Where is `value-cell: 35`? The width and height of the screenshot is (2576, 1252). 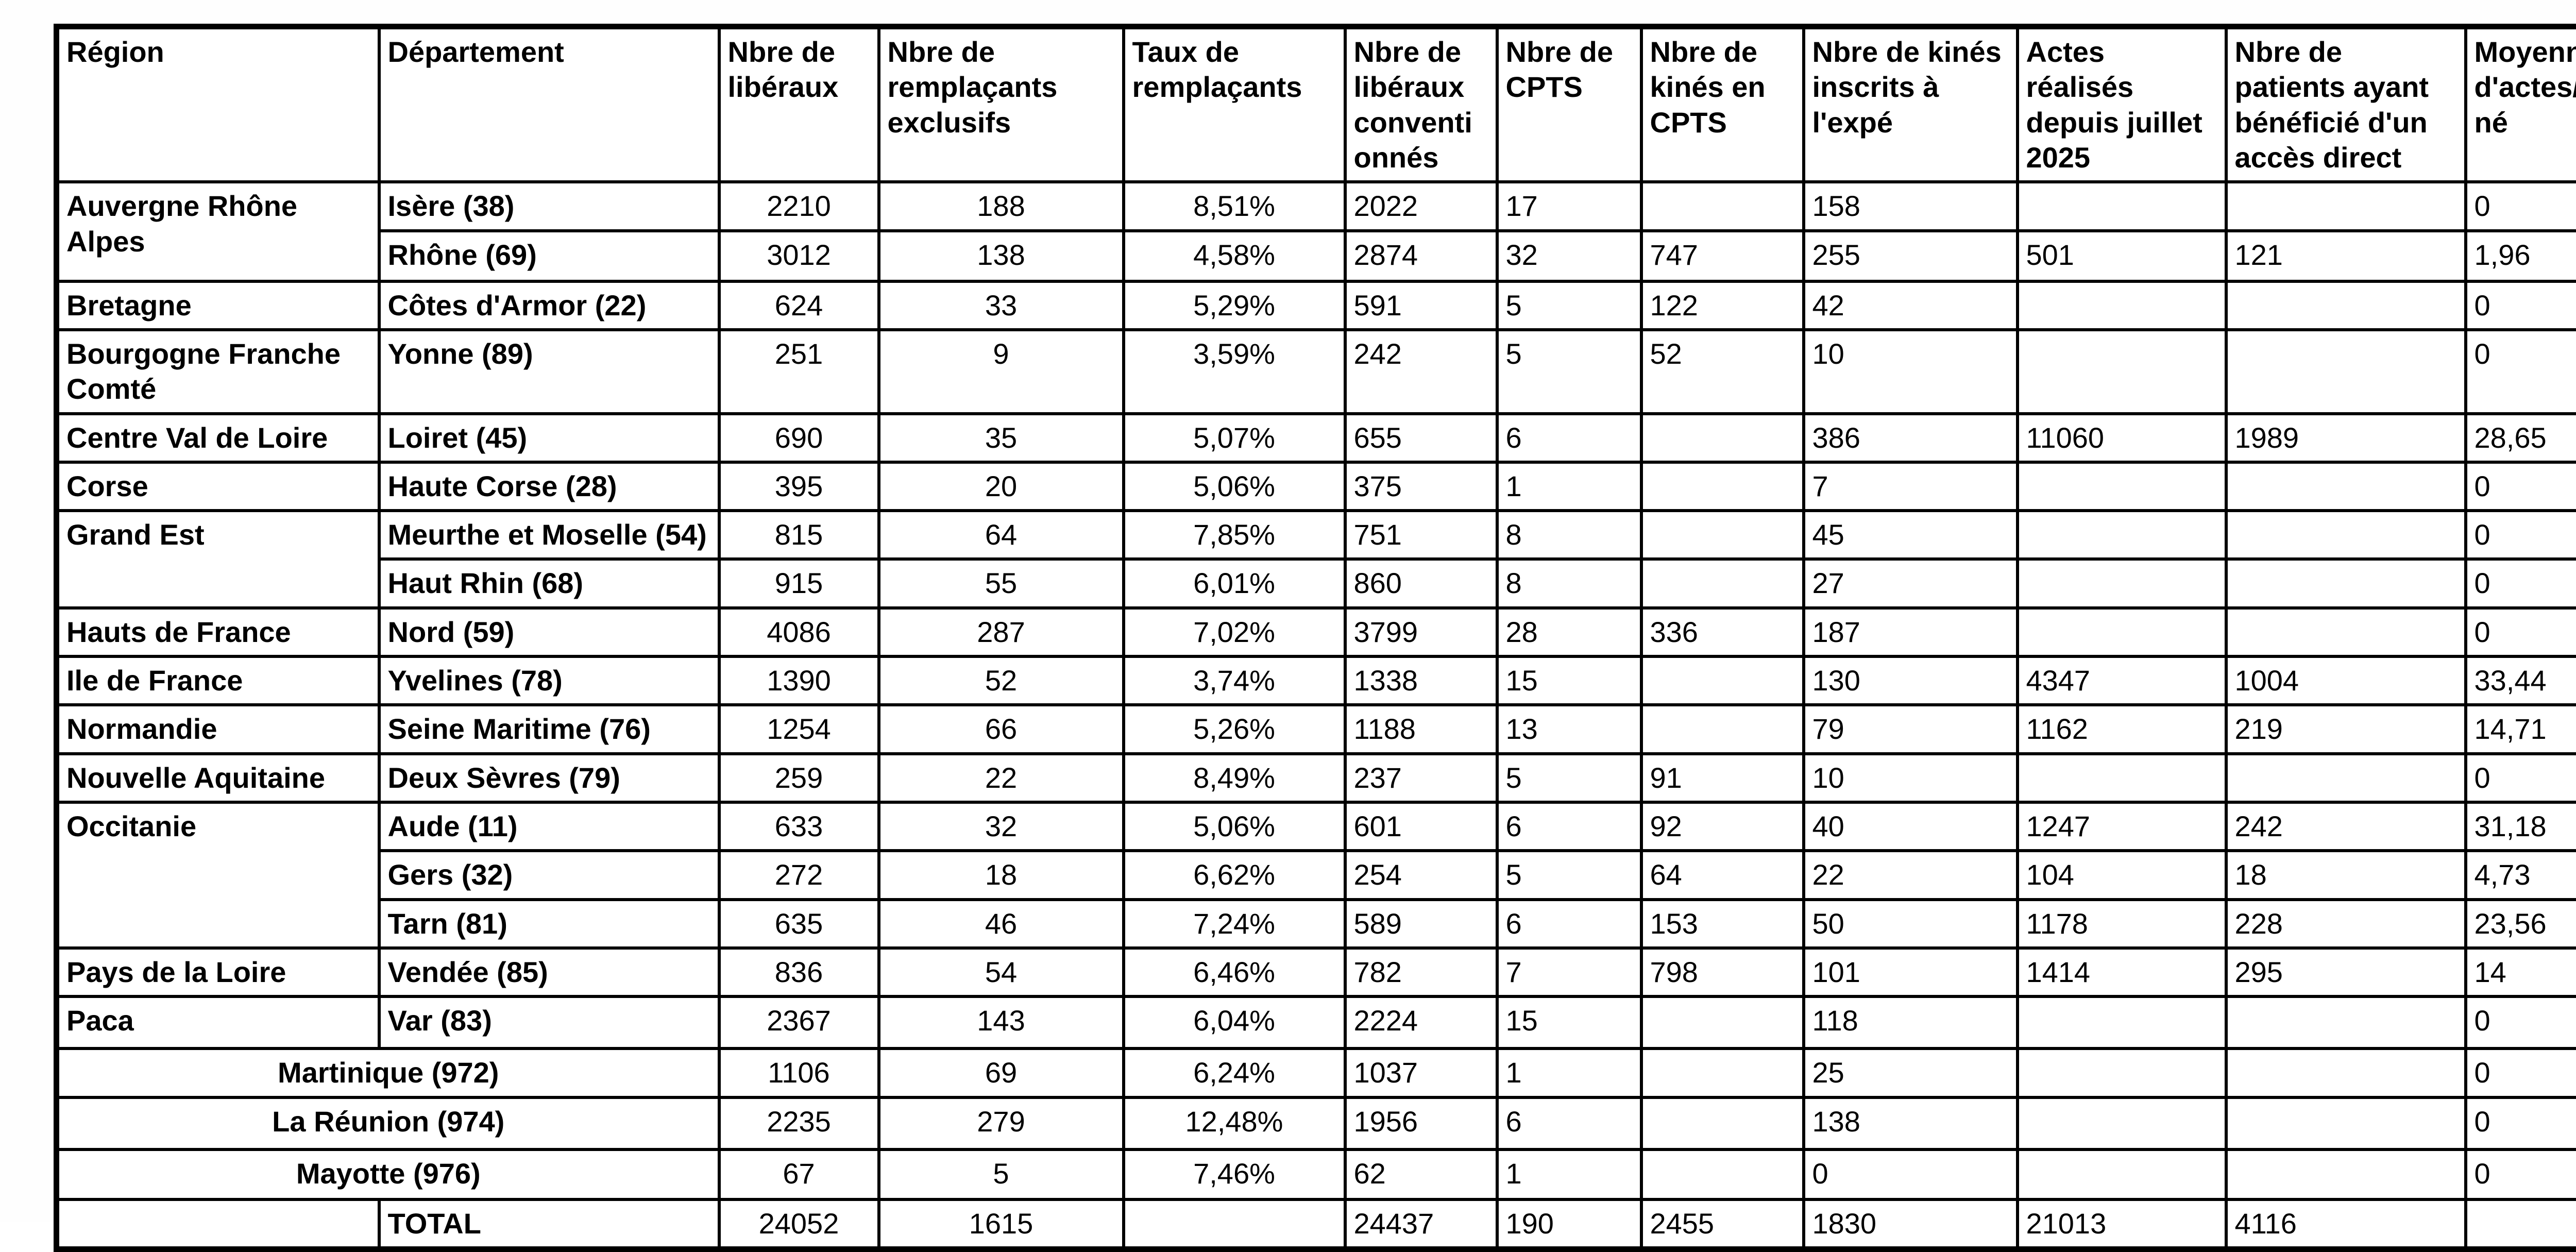
value-cell: 35 is located at coordinates (1001, 438).